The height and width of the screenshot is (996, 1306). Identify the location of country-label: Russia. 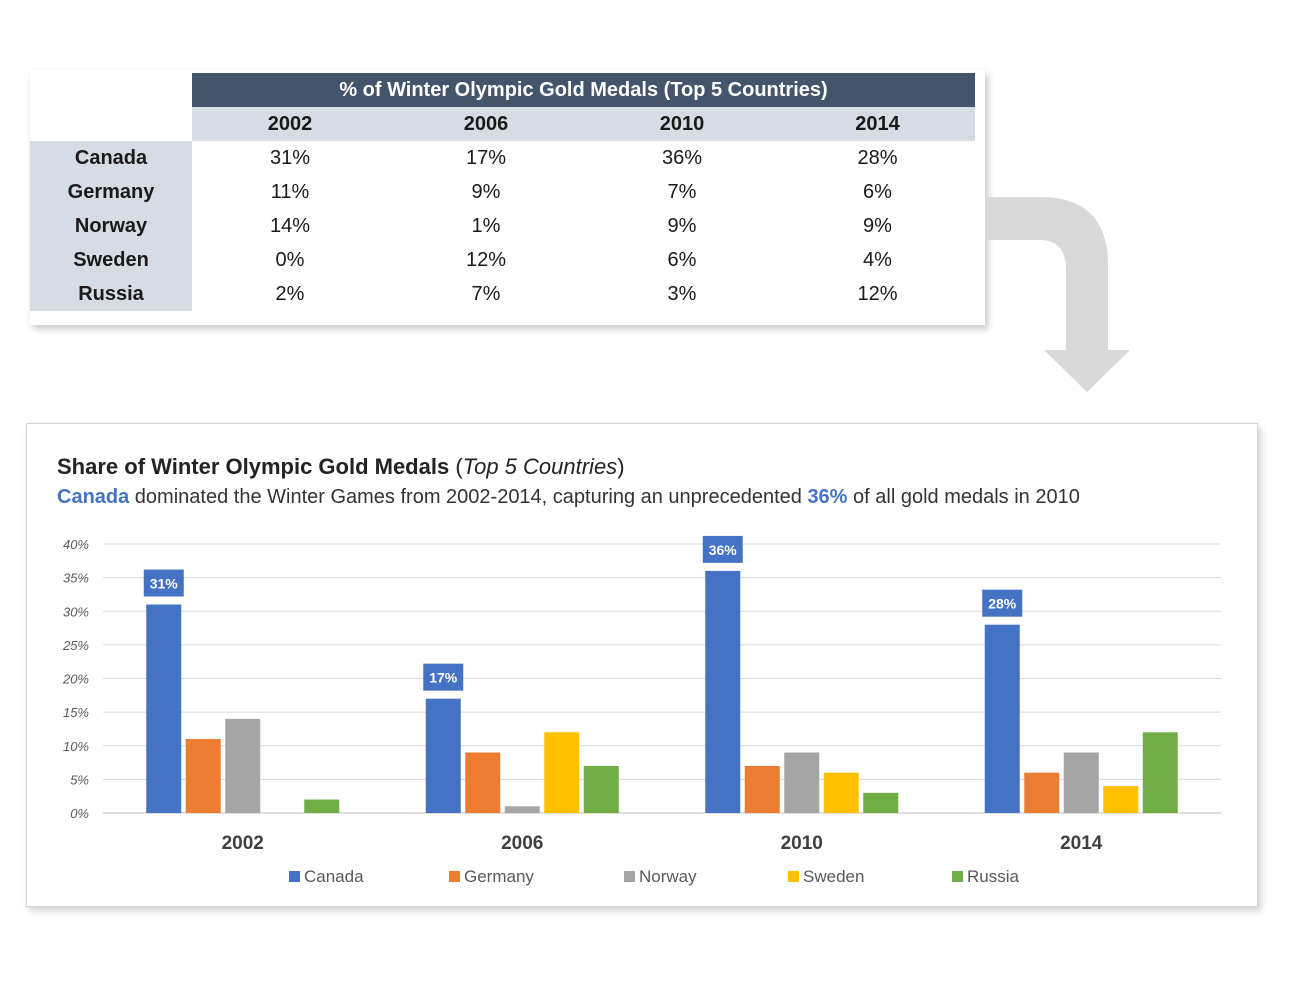
(111, 294).